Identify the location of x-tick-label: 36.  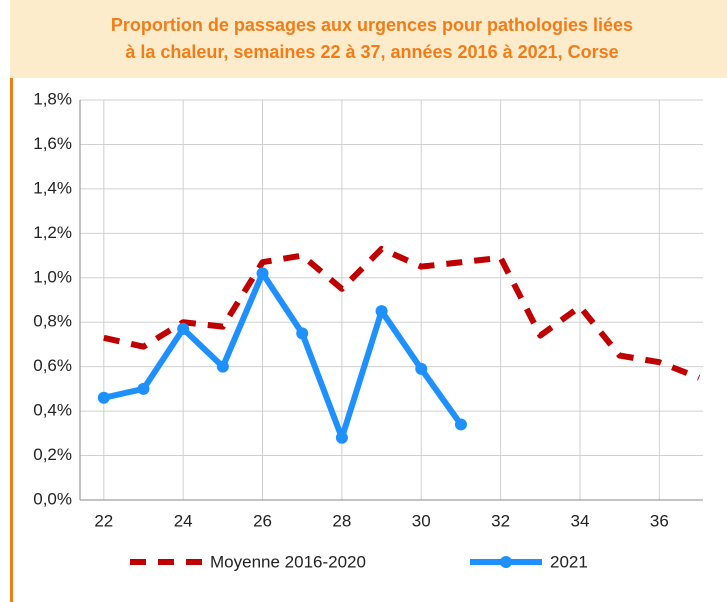
(659, 520).